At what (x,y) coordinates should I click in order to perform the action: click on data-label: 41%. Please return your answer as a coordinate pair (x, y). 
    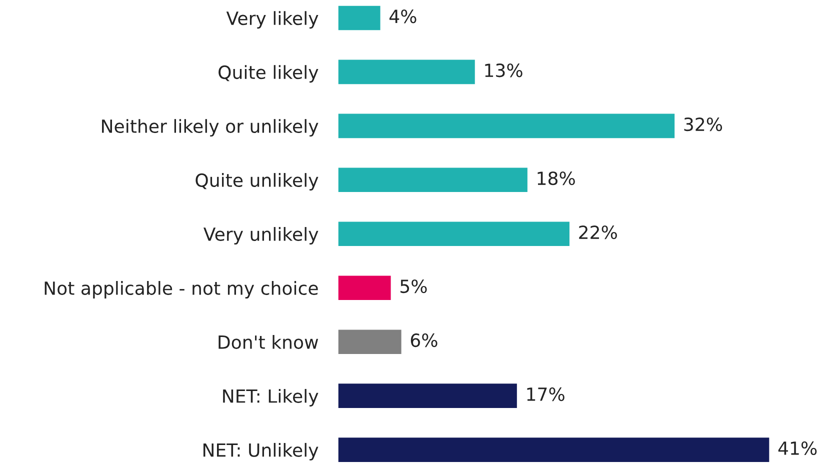
    Looking at the image, I should click on (797, 448).